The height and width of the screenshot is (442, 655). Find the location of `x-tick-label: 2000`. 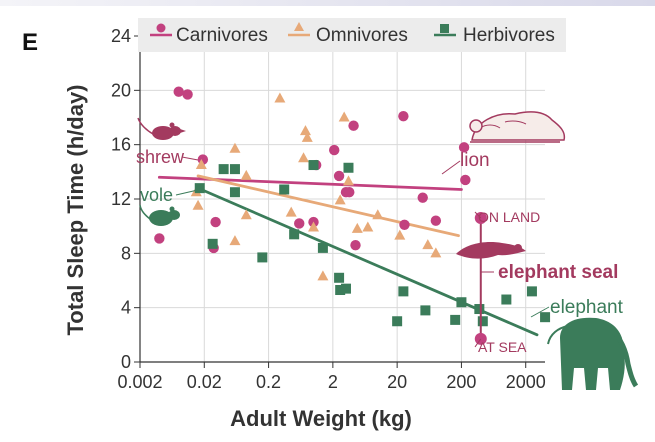

x-tick-label: 2000 is located at coordinates (526, 382).